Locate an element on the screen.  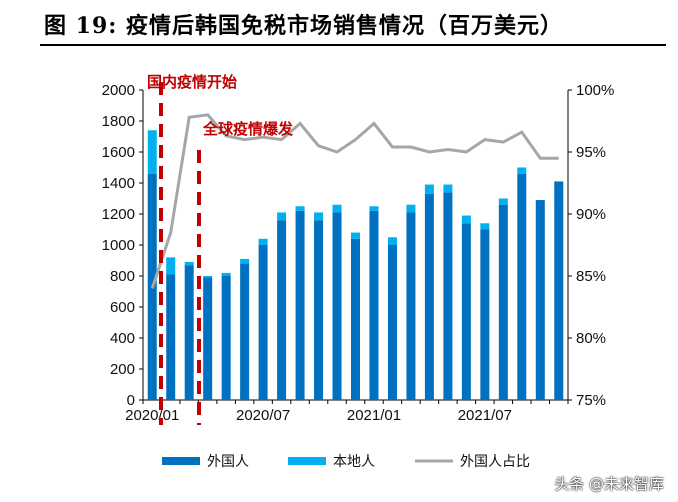
x-tick-label: 2021/07 is located at coordinates (485, 415).